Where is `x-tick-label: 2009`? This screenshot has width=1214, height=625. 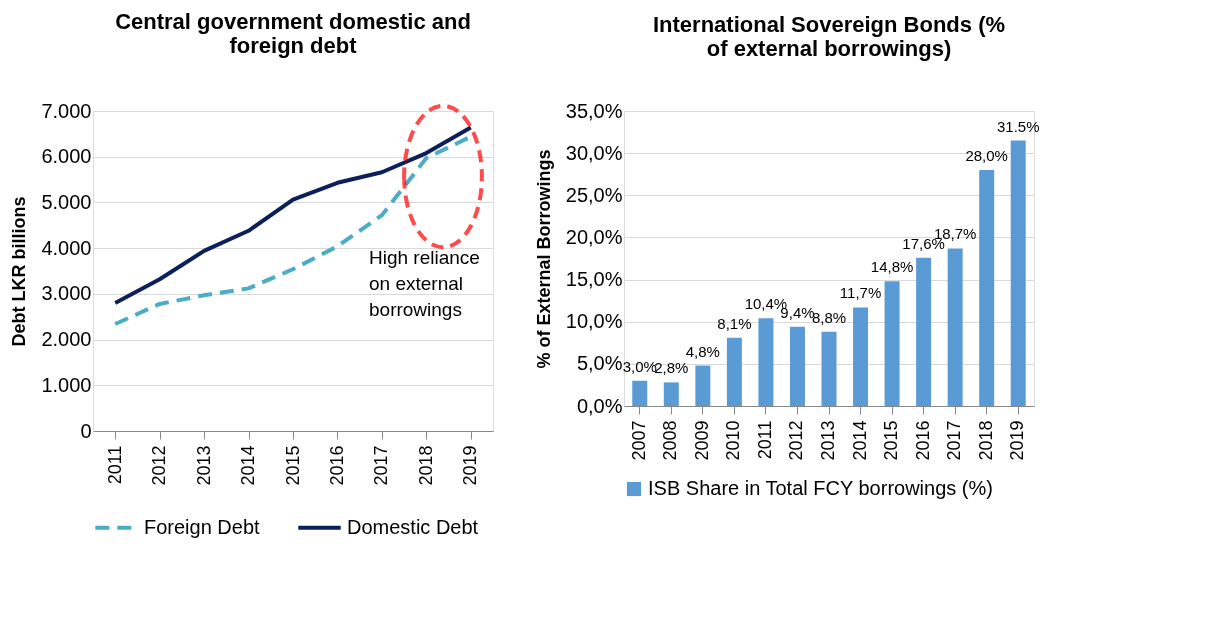 x-tick-label: 2009 is located at coordinates (701, 440).